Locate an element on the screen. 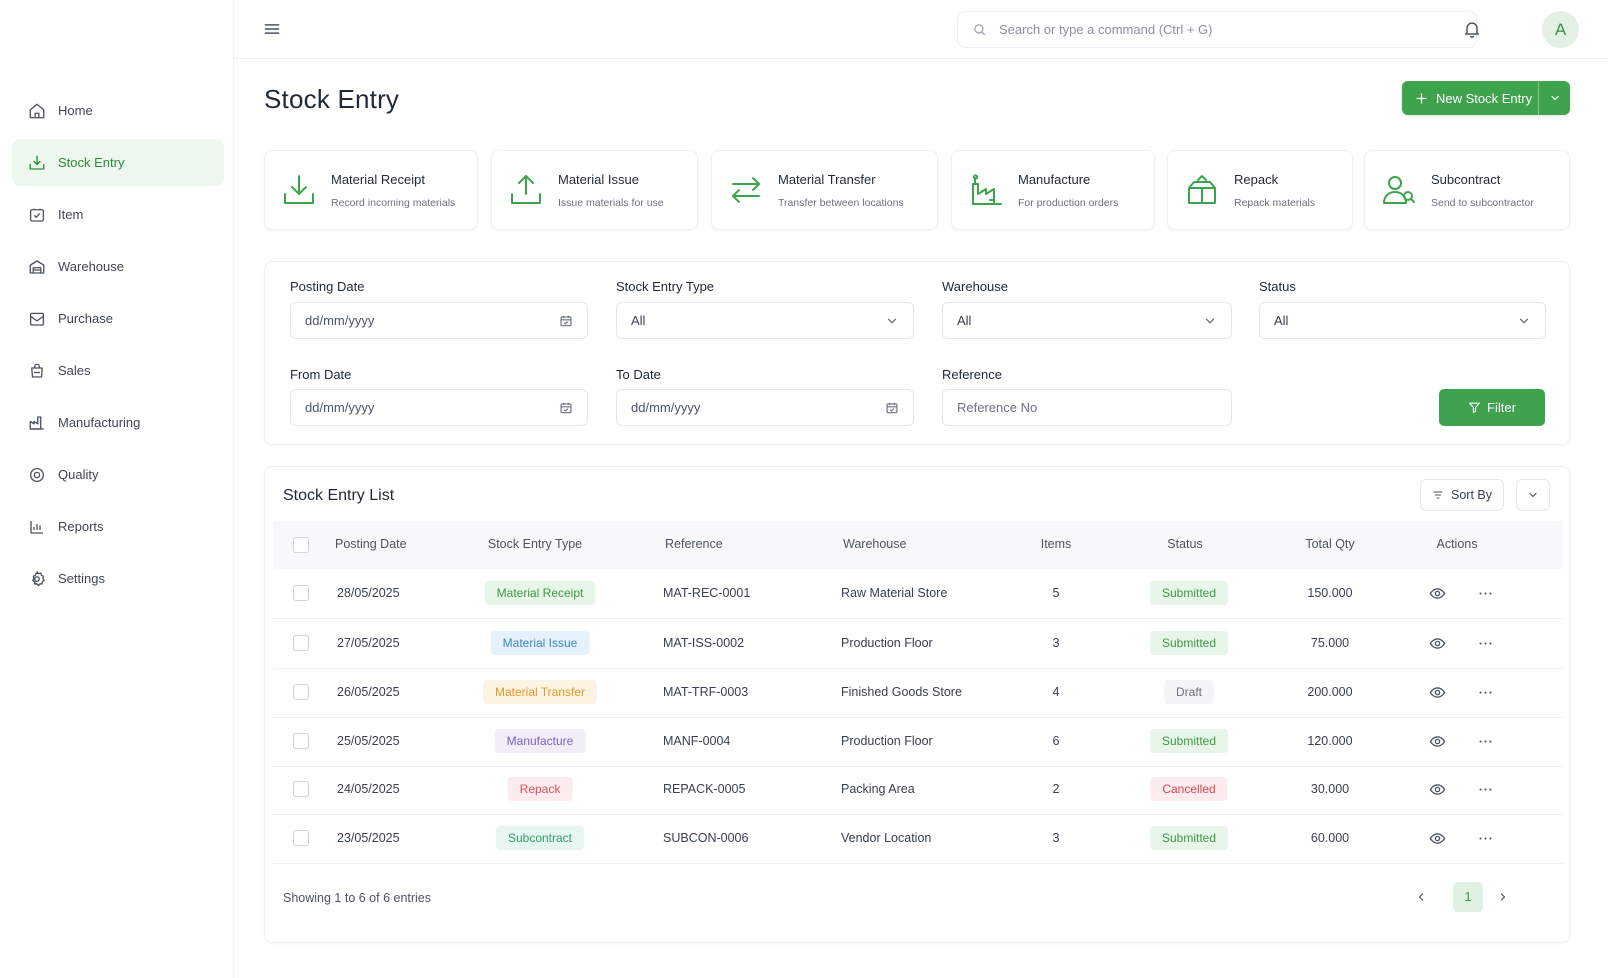 This screenshot has height=978, width=1608. page-number-button: 1 is located at coordinates (1468, 897).